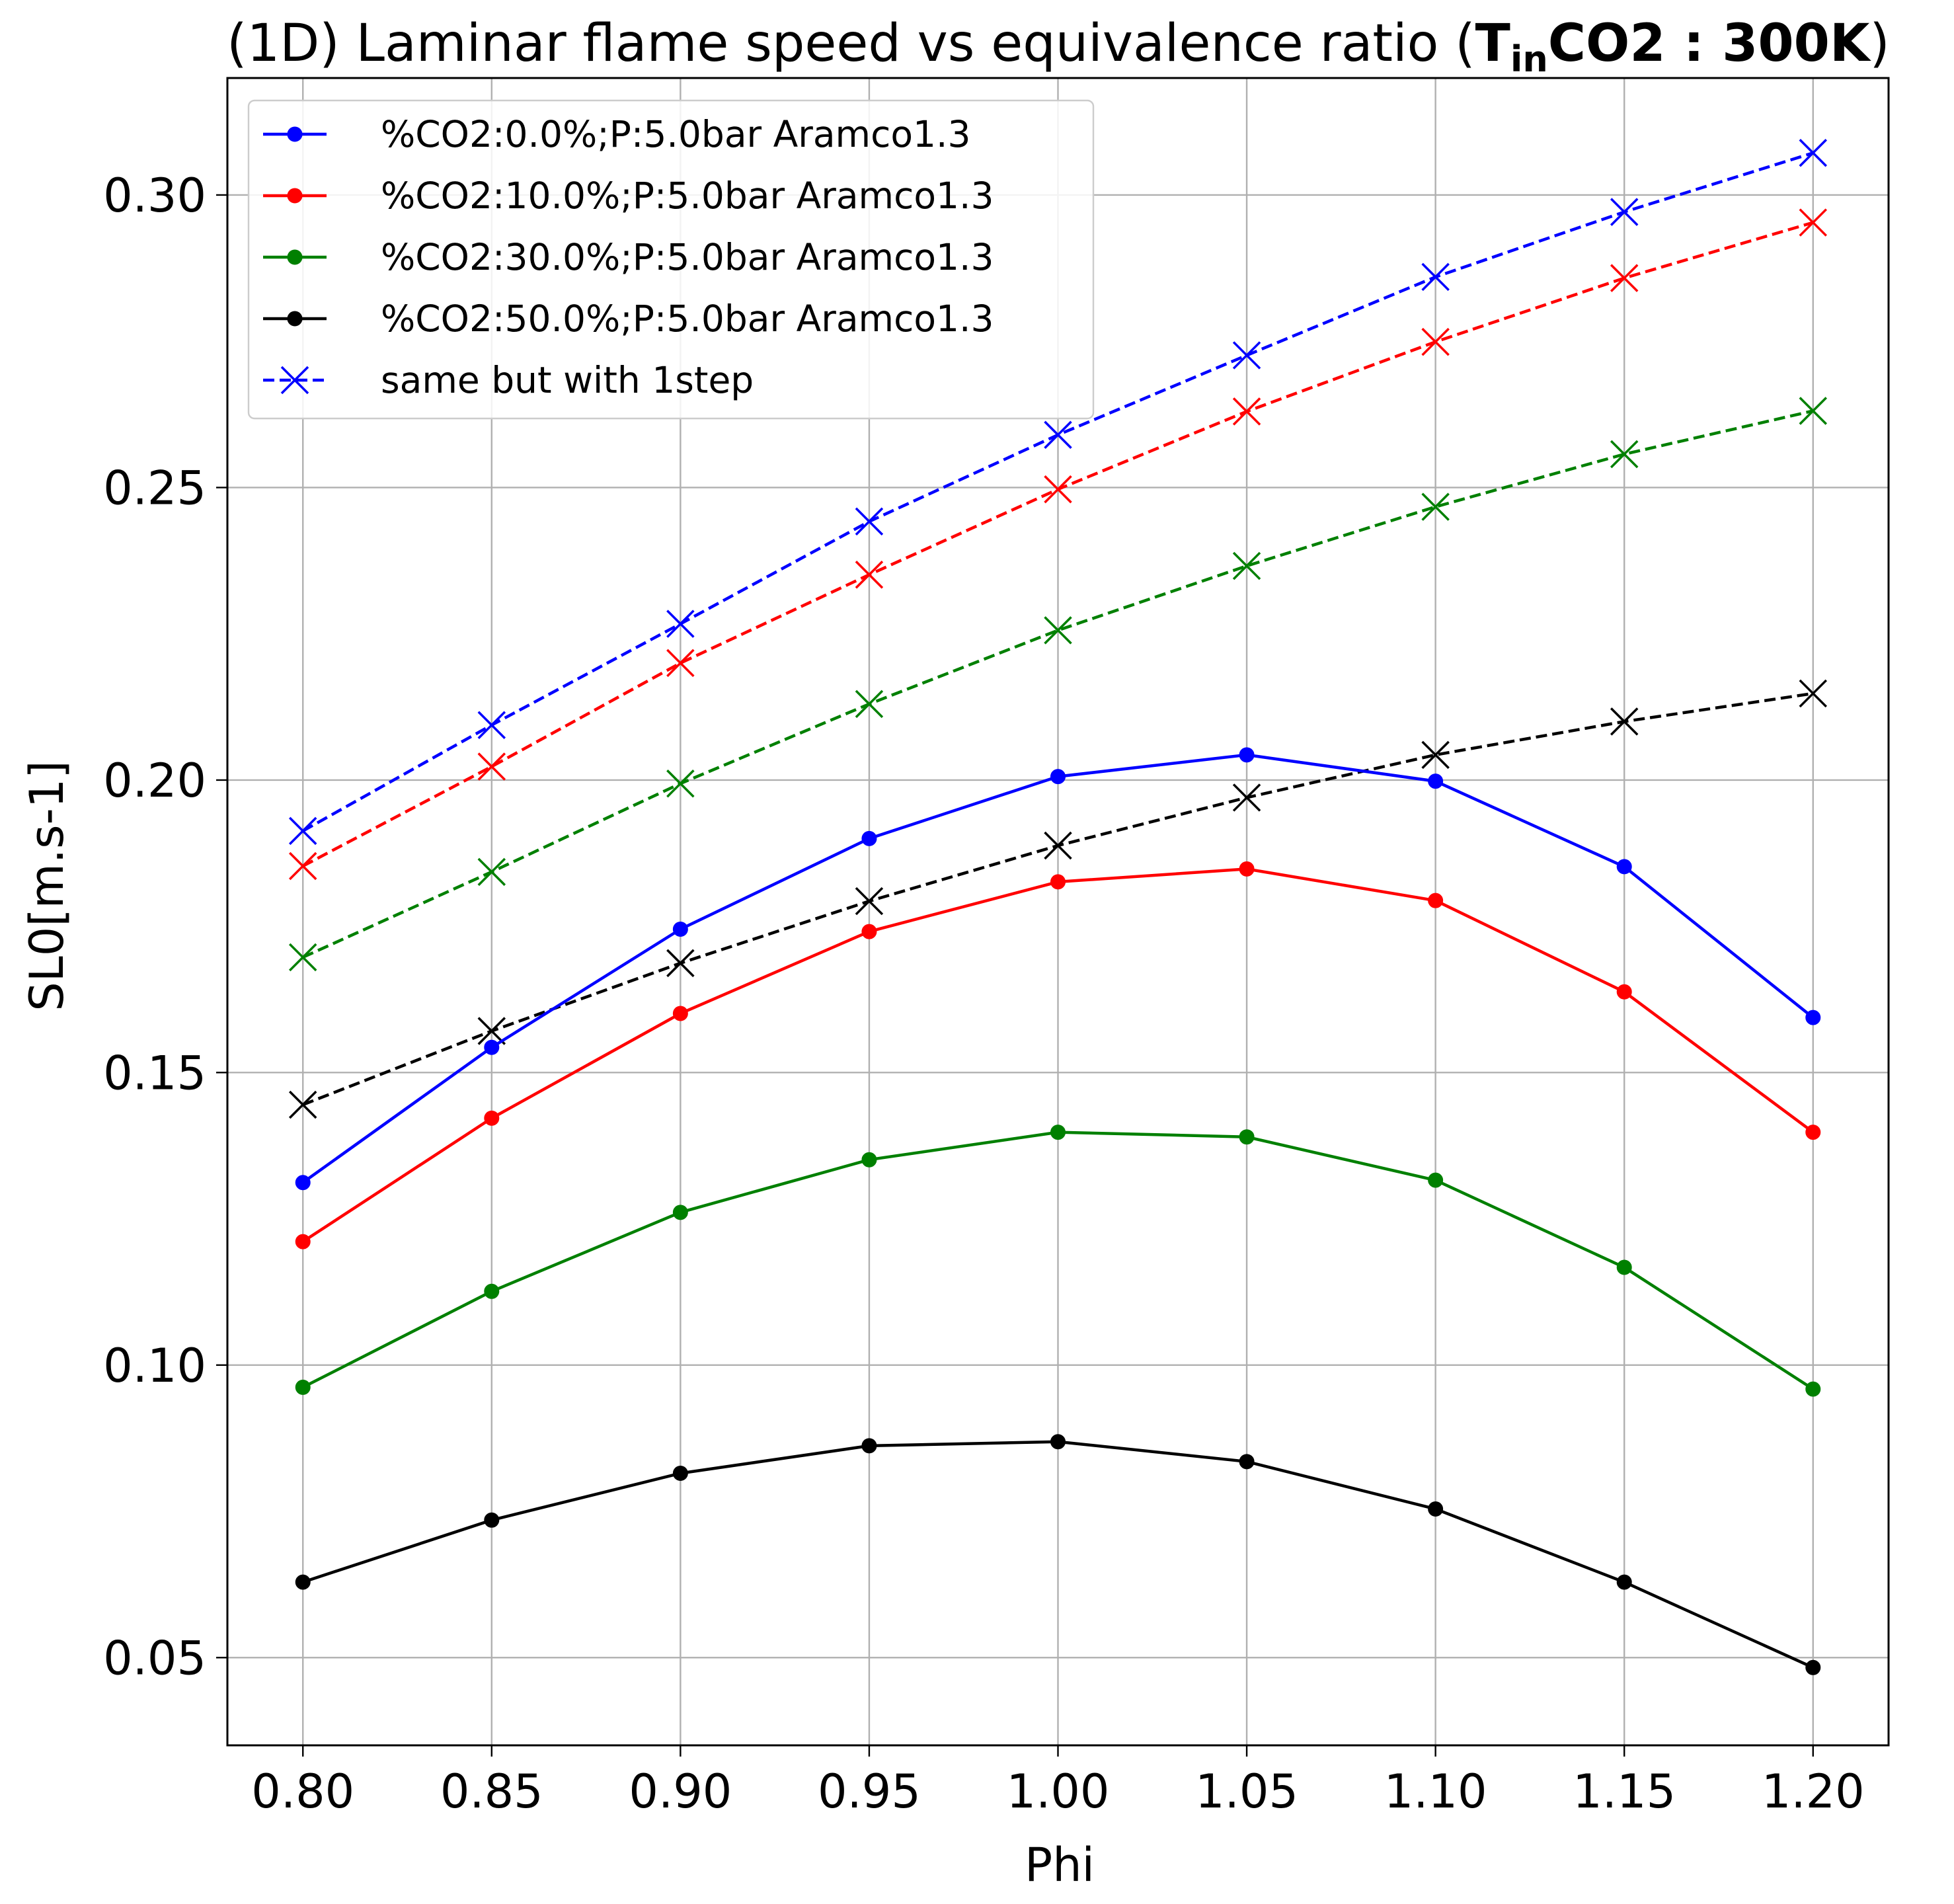 Image resolution: width=1954 pixels, height=1904 pixels. Describe the element at coordinates (1492, 43) in the screenshot. I see `title-bold-main: T` at that location.